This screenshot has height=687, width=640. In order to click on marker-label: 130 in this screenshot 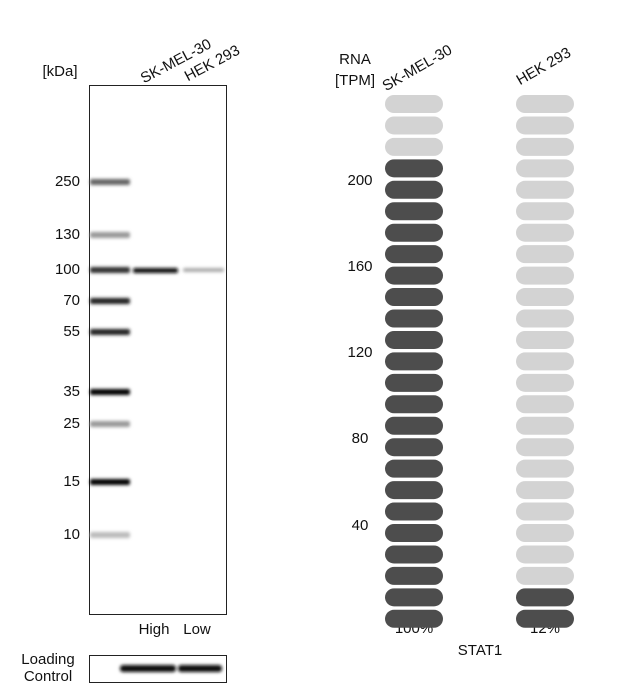, I will do `click(67, 234)`.